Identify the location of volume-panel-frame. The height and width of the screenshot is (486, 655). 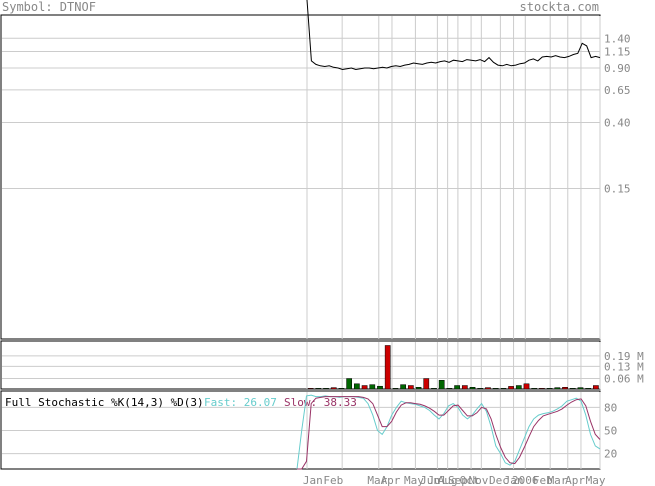
(300, 365).